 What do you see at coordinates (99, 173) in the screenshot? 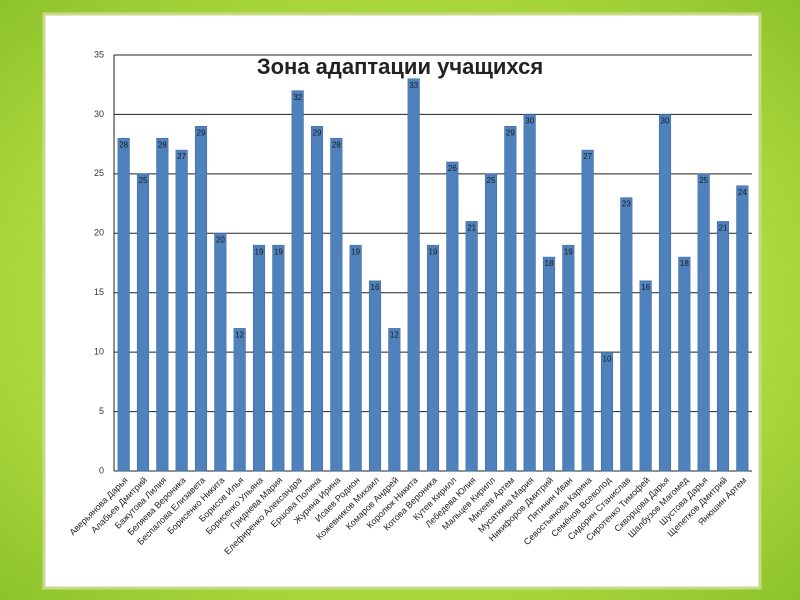
I see `y-tick-label: 25` at bounding box center [99, 173].